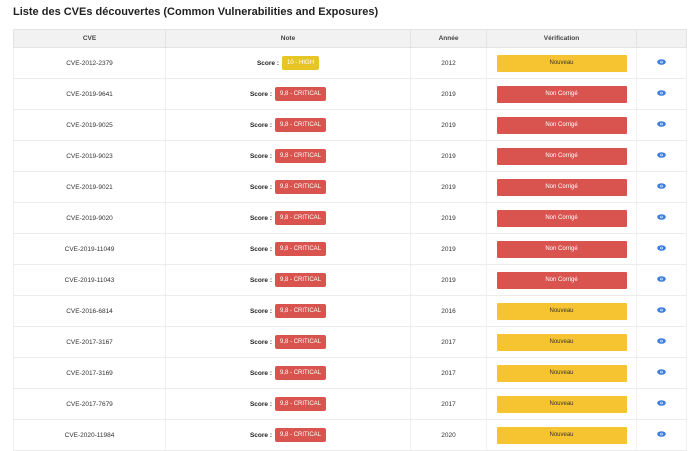 The height and width of the screenshot is (451, 692). Describe the element at coordinates (561, 38) in the screenshot. I see `column-header-verification: Vérification` at that location.